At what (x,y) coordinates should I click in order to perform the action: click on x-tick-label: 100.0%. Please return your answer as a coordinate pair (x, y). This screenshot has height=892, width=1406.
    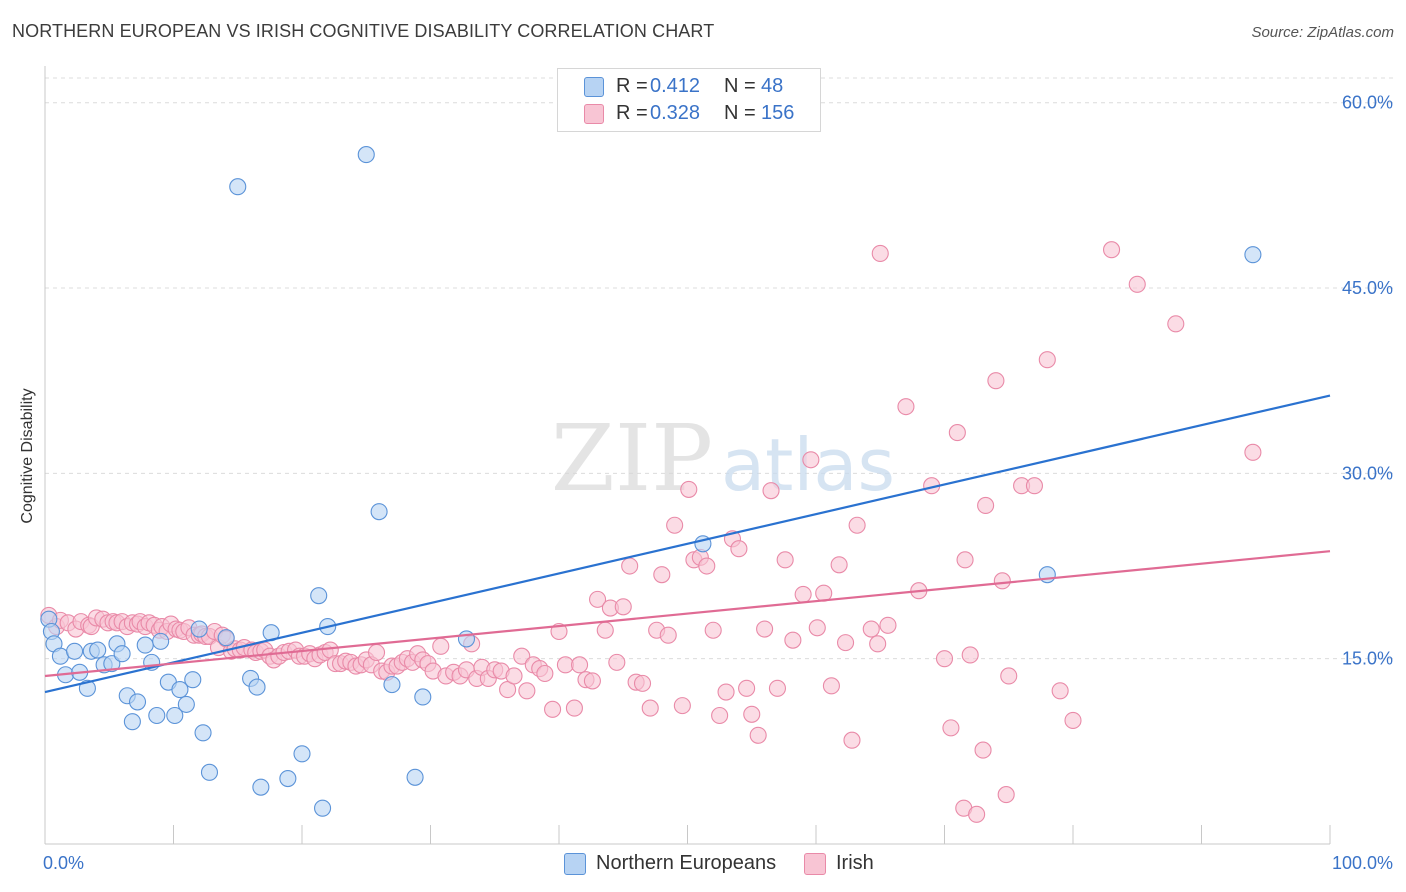
    Looking at the image, I should click on (1362, 863).